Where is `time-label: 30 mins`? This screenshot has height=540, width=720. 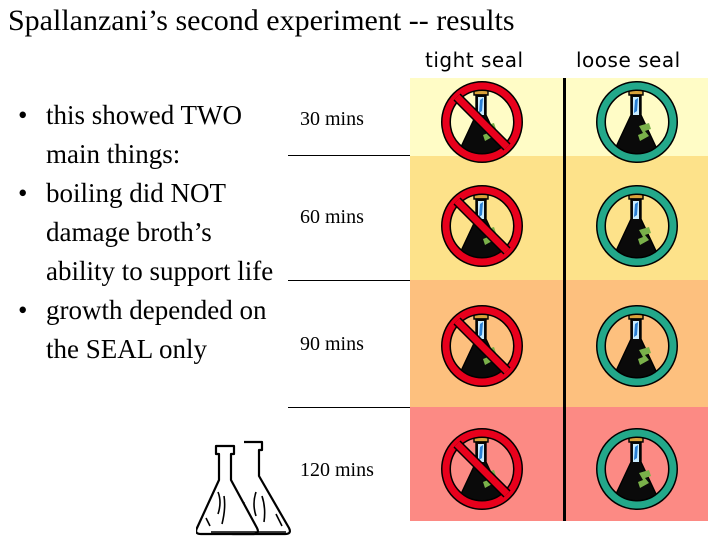
time-label: 30 mins is located at coordinates (332, 119).